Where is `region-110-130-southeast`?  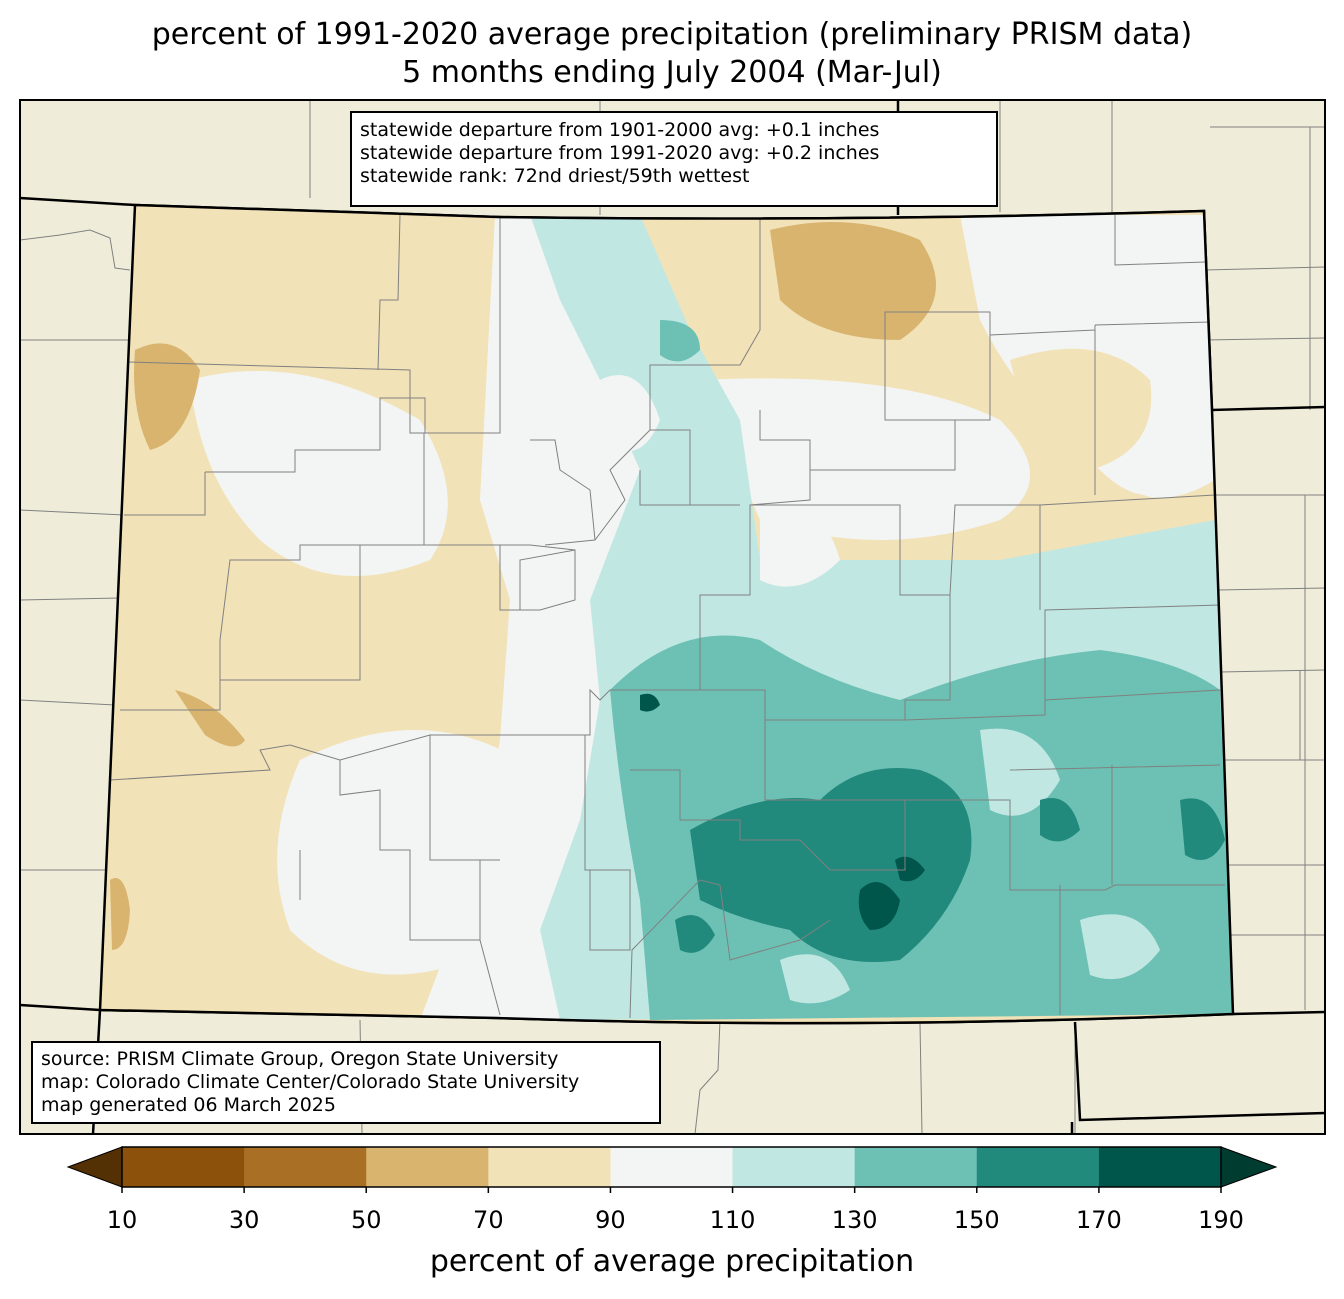
region-110-130-southeast is located at coordinates (1020, 772).